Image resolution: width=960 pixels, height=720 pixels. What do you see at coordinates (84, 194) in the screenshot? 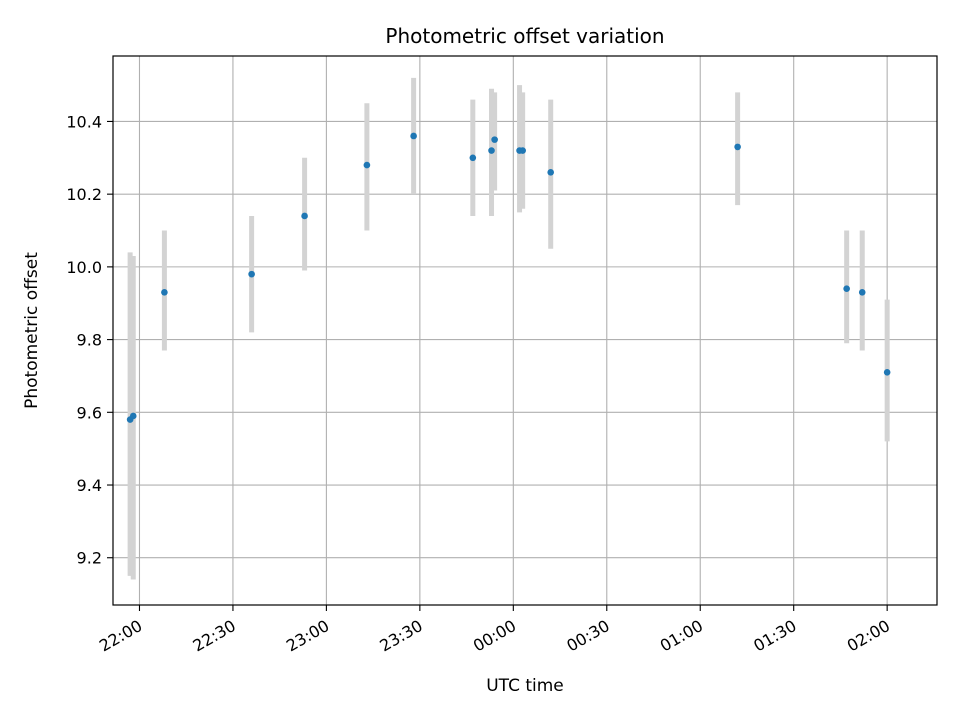
I see `y-tick-label: 10.2` at bounding box center [84, 194].